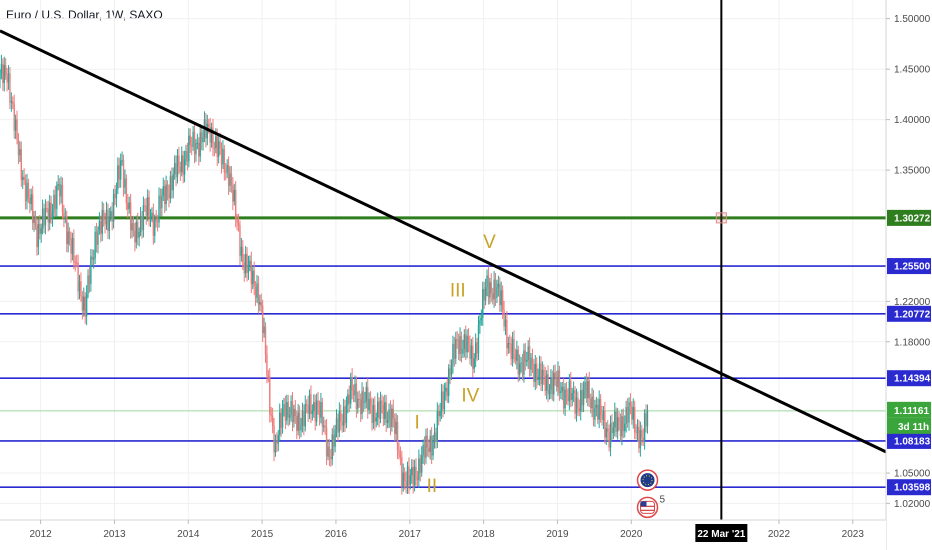 Image resolution: width=932 pixels, height=550 pixels. What do you see at coordinates (557, 534) in the screenshot?
I see `time-axis-label: 2019` at bounding box center [557, 534].